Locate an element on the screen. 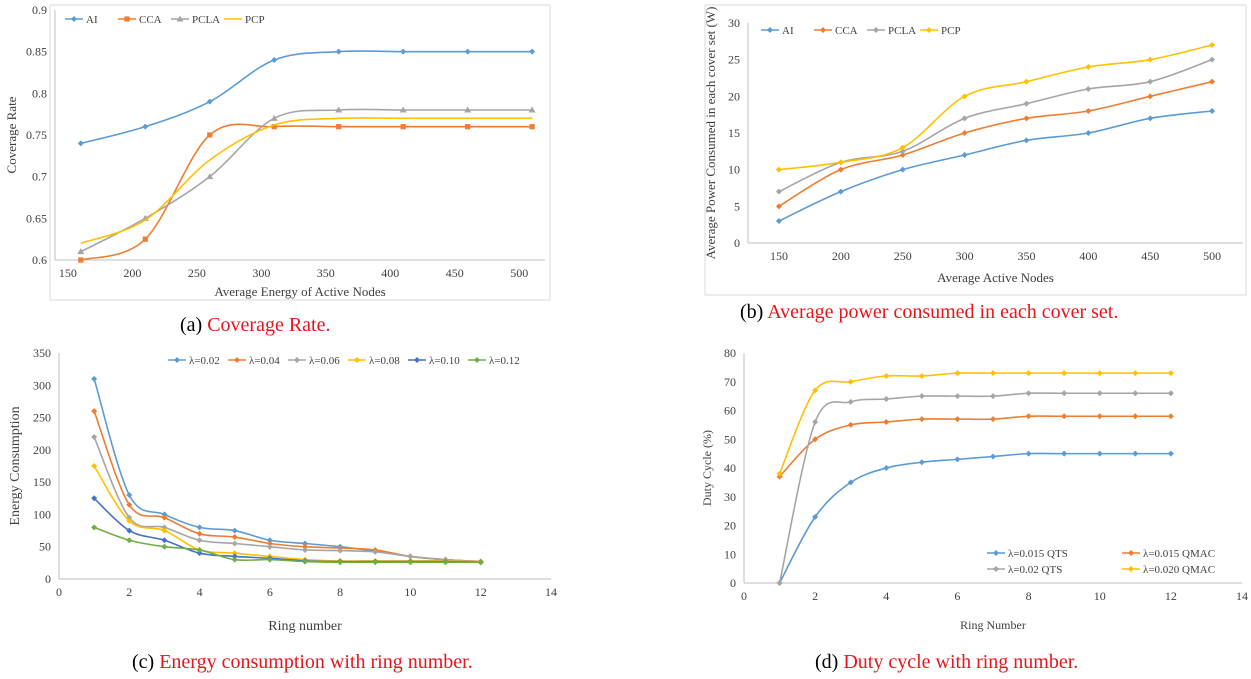 The height and width of the screenshot is (679, 1251). x-tick-label: 200 is located at coordinates (132, 273).